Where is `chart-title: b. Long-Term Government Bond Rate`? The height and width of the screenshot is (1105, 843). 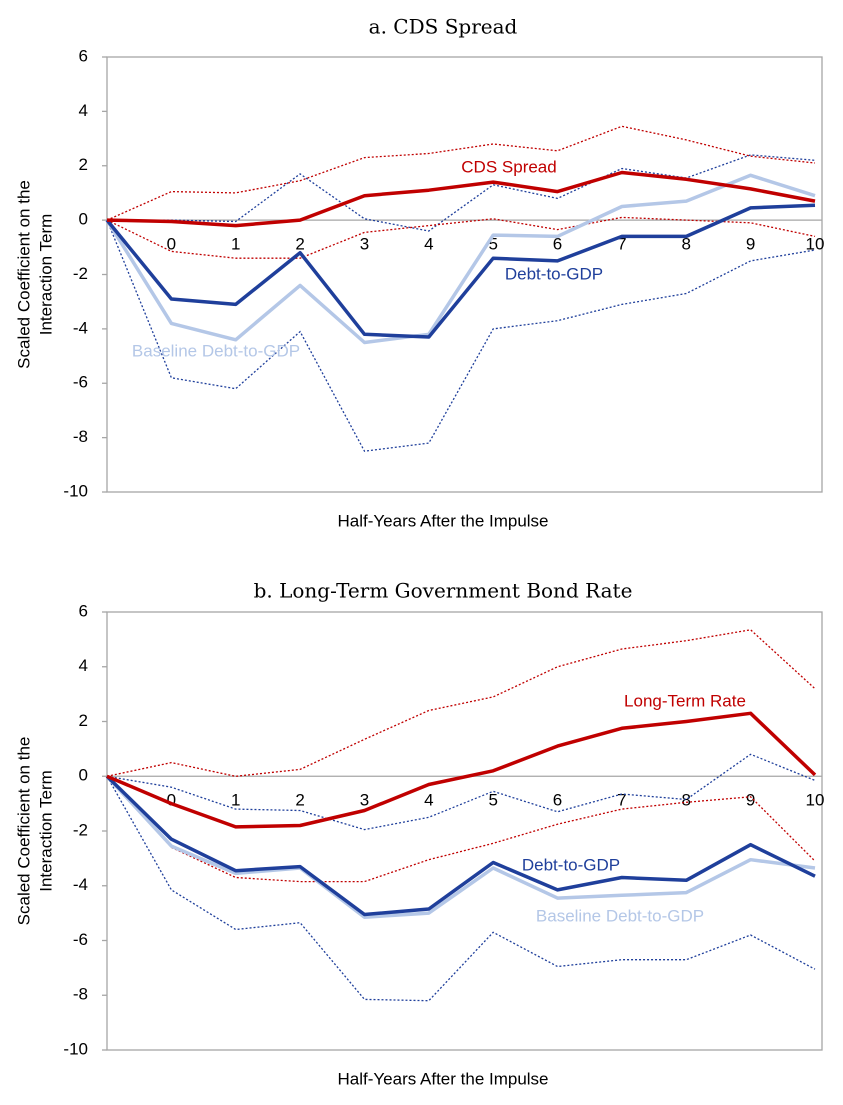
chart-title: b. Long-Term Government Bond Rate is located at coordinates (443, 591).